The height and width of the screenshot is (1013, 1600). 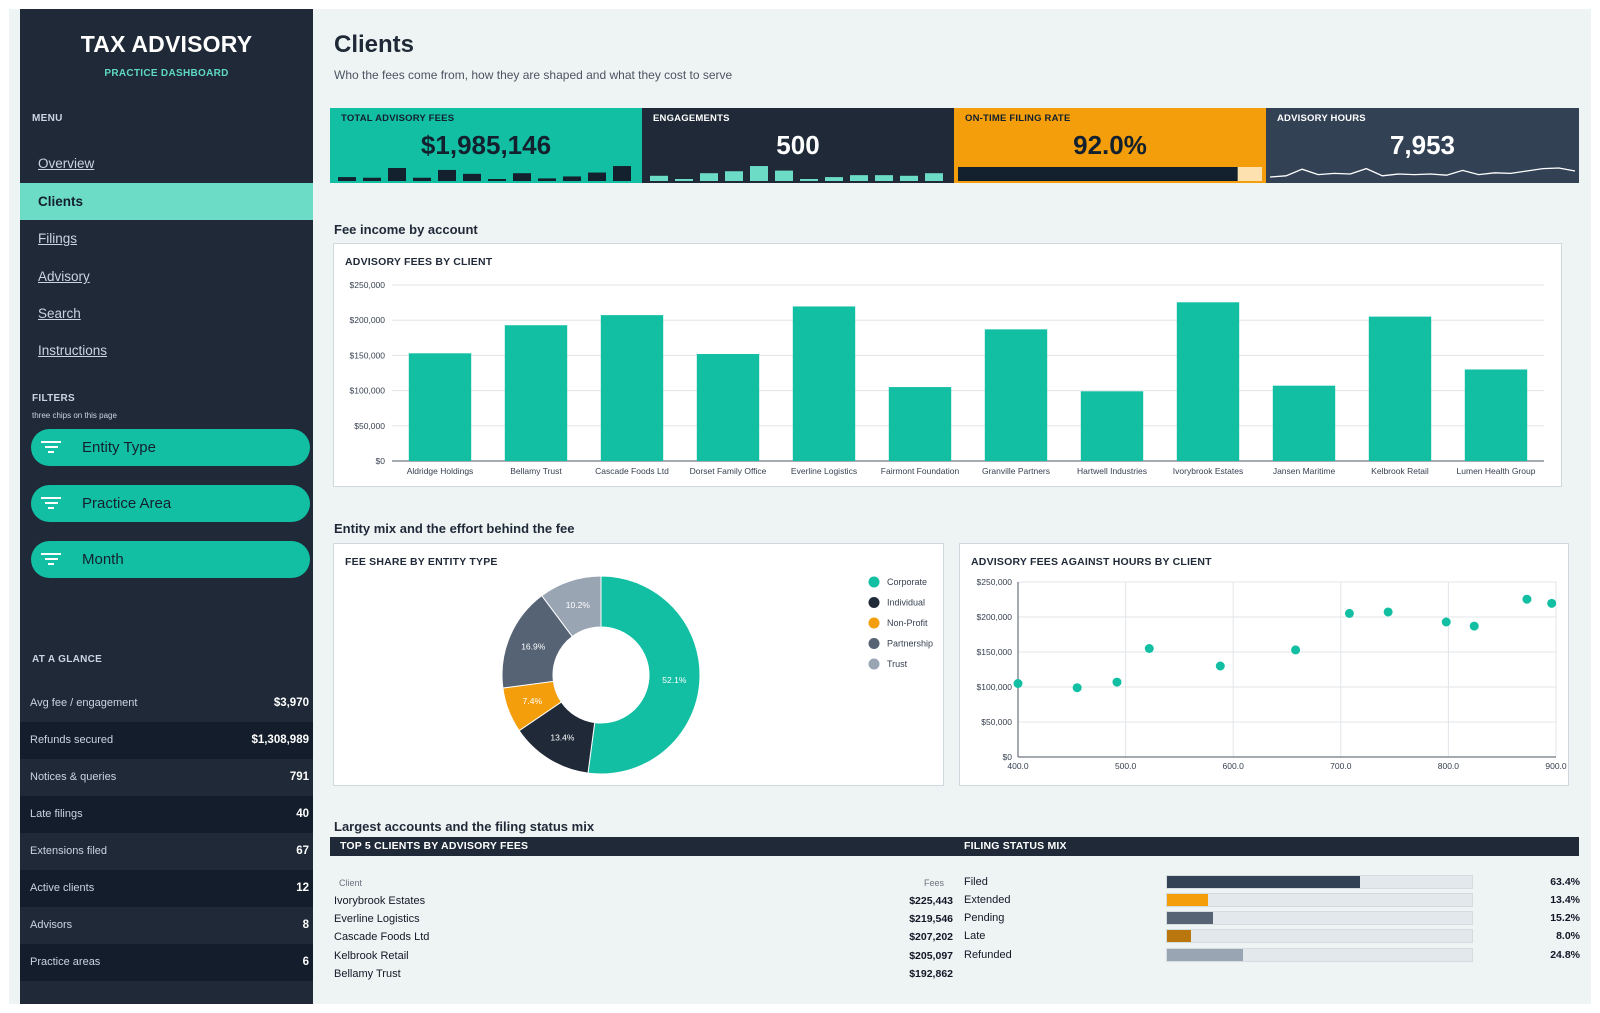 I want to click on x-tick-label: 800.0, so click(x=1449, y=766).